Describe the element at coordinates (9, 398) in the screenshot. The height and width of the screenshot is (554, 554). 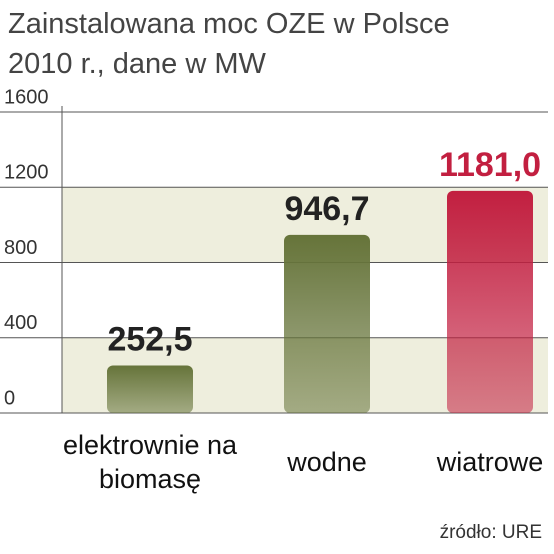
I see `y-tick-label: 0` at that location.